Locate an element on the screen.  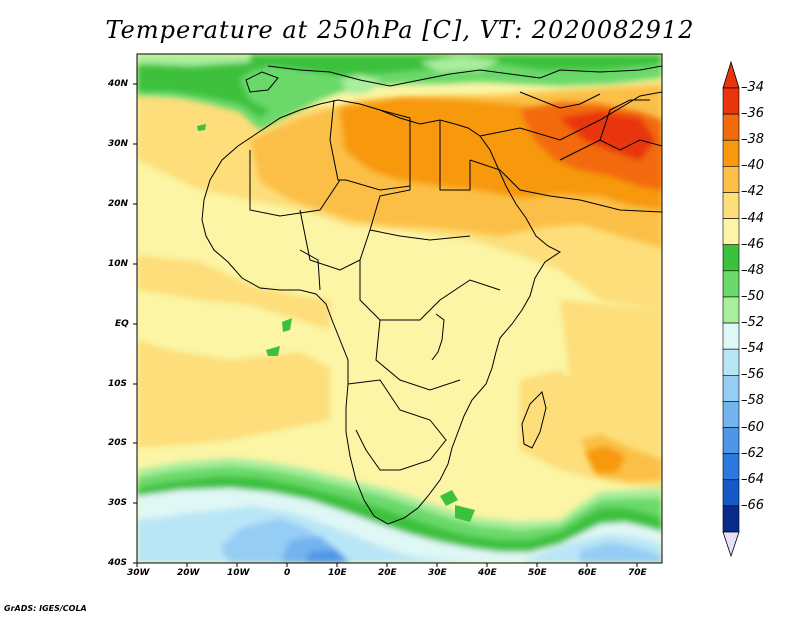
x-tick-label: 50E is located at coordinates (537, 573).